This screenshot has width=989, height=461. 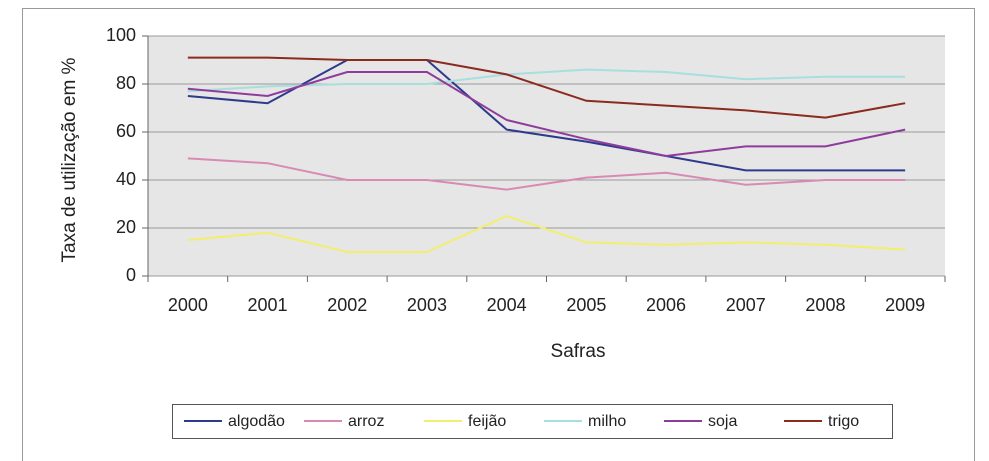 I want to click on x-tick-label: 2001, so click(x=268, y=305).